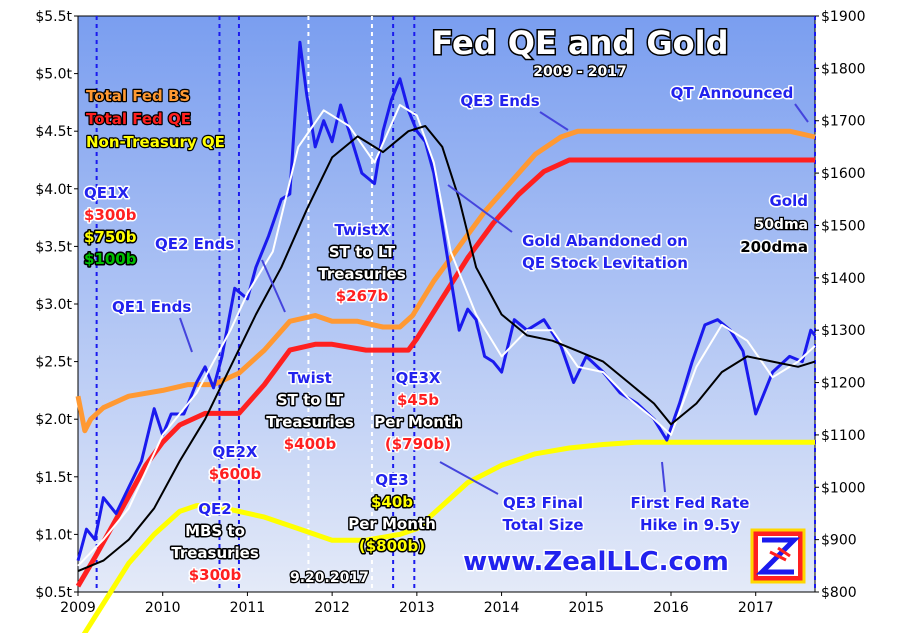  I want to click on gold-legend-50dma: 50dma, so click(781, 225).